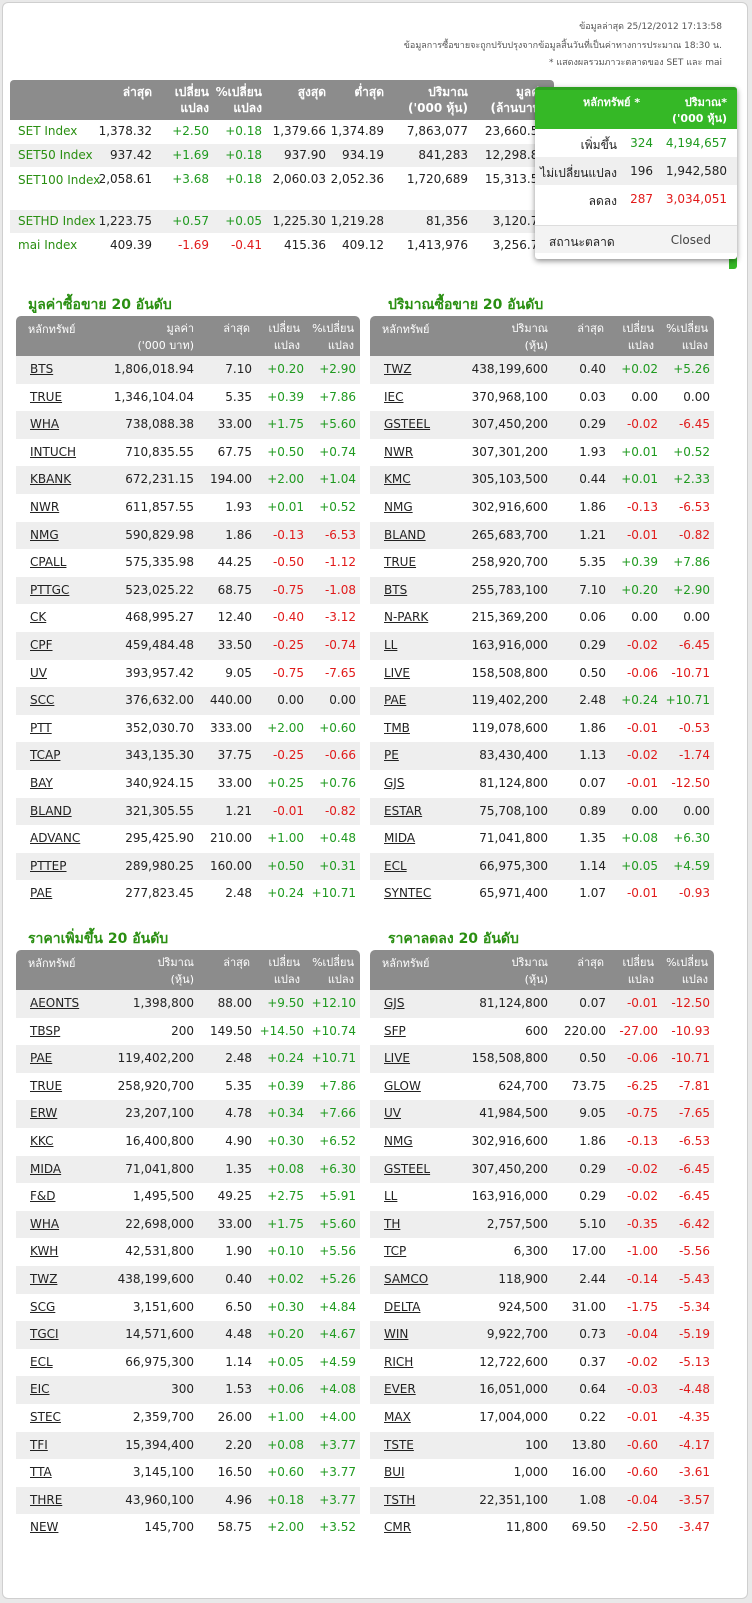 Image resolution: width=752 pixels, height=1603 pixels. I want to click on top-losers-header-line1: เปลี่ยน, so click(638, 962).